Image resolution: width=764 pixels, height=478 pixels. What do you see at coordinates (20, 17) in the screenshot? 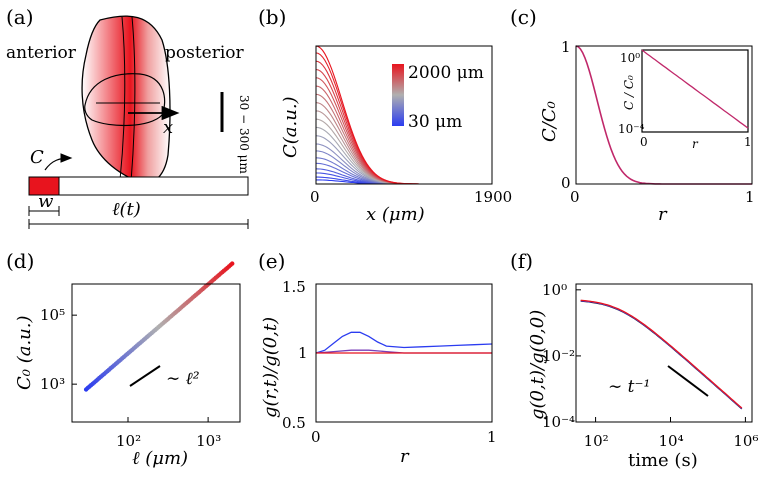
I see `panel-a-label: (a)` at bounding box center [20, 17].